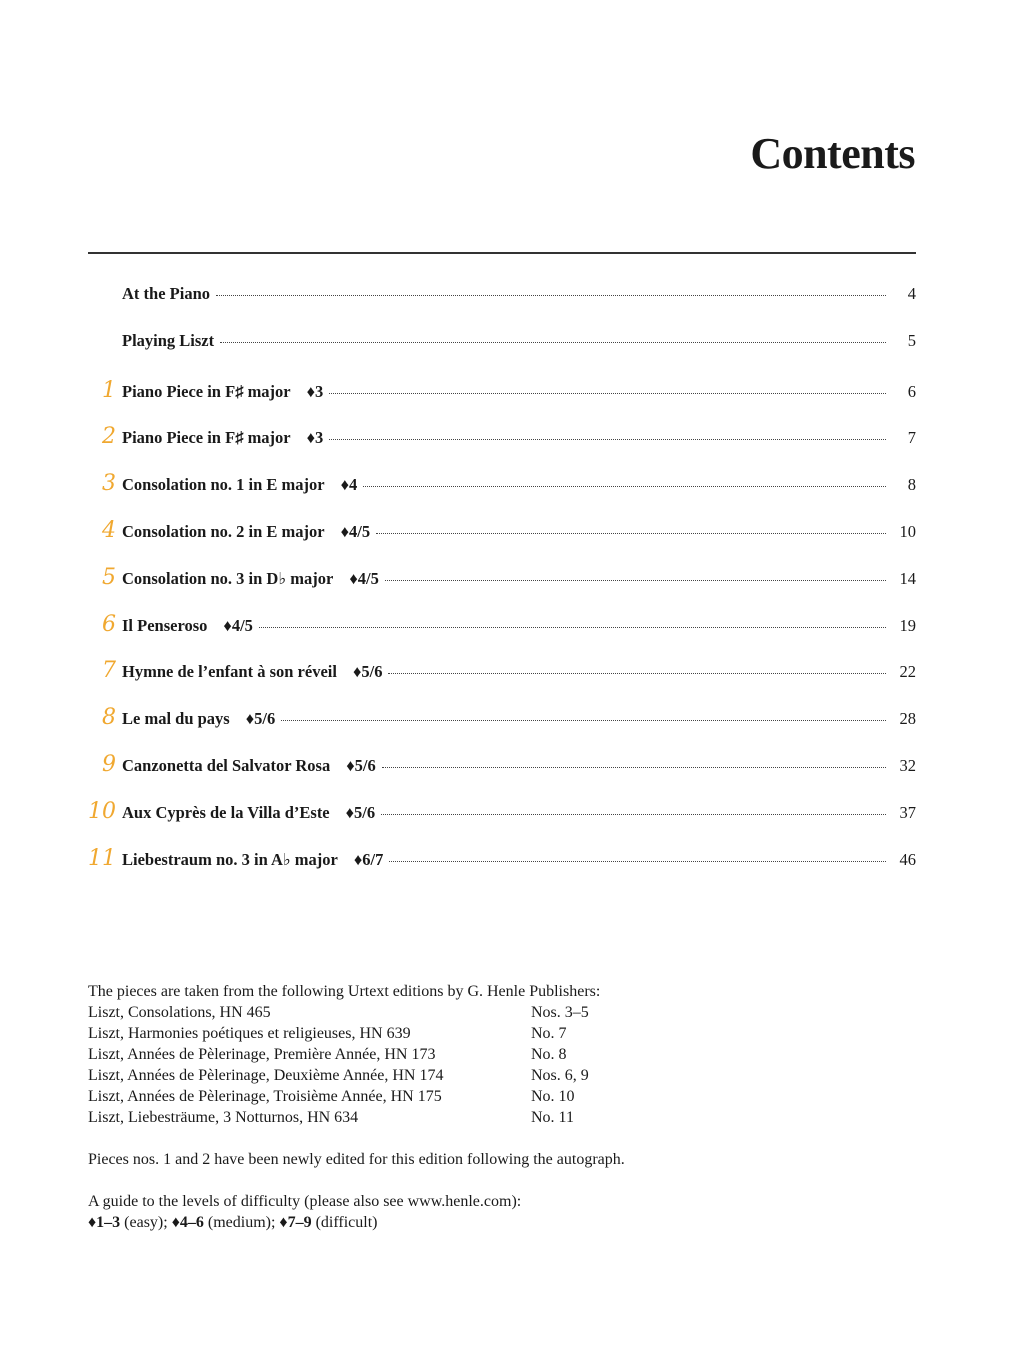 The height and width of the screenshot is (1352, 1024). I want to click on edition-pieces: No. 10, so click(553, 1096).